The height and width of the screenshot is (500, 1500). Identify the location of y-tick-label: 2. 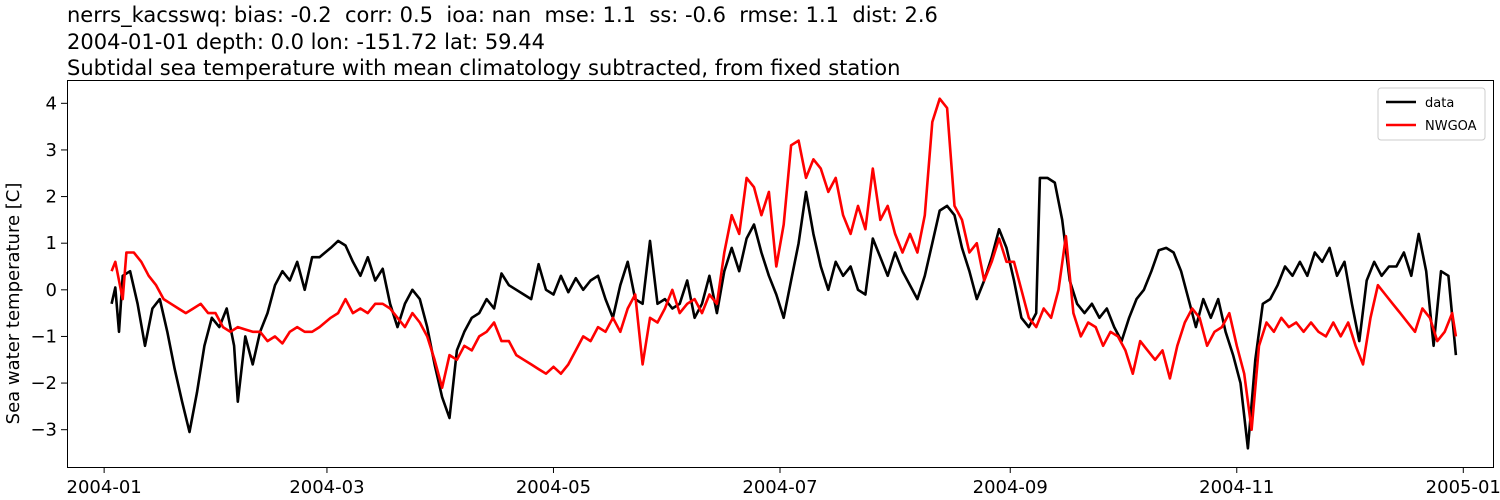
(51, 197).